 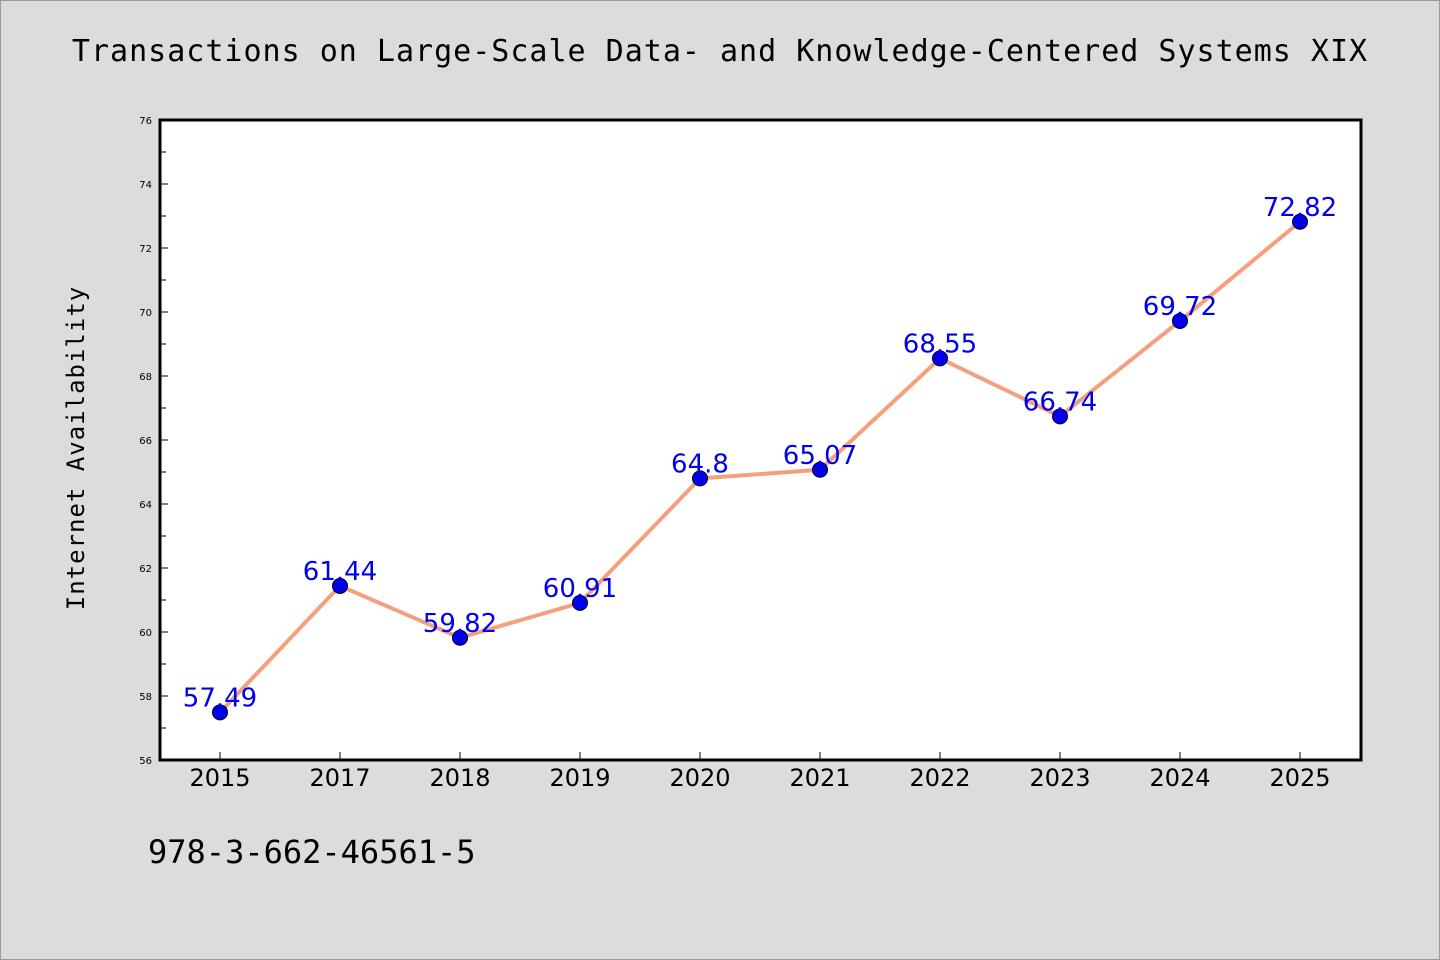 I want to click on x-tick-label: 2017, so click(x=339, y=778).